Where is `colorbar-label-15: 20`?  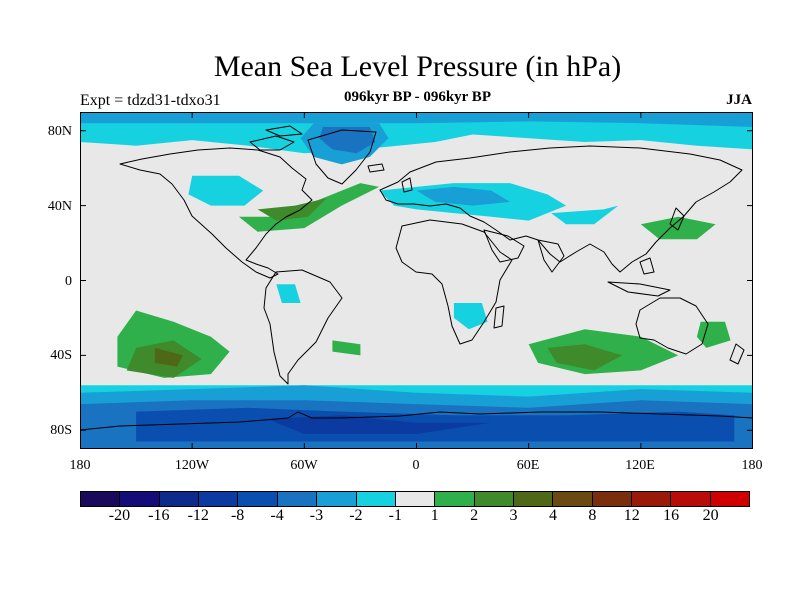
colorbar-label-15: 20 is located at coordinates (710, 515).